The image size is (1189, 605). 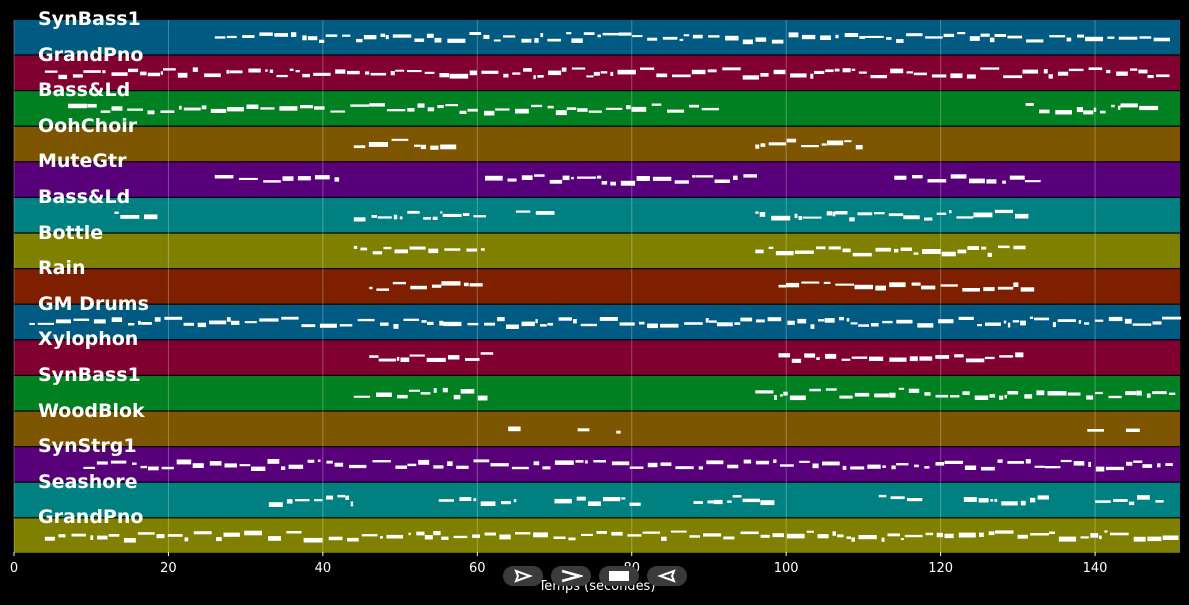 I want to click on tick-label: 20, so click(x=168, y=568).